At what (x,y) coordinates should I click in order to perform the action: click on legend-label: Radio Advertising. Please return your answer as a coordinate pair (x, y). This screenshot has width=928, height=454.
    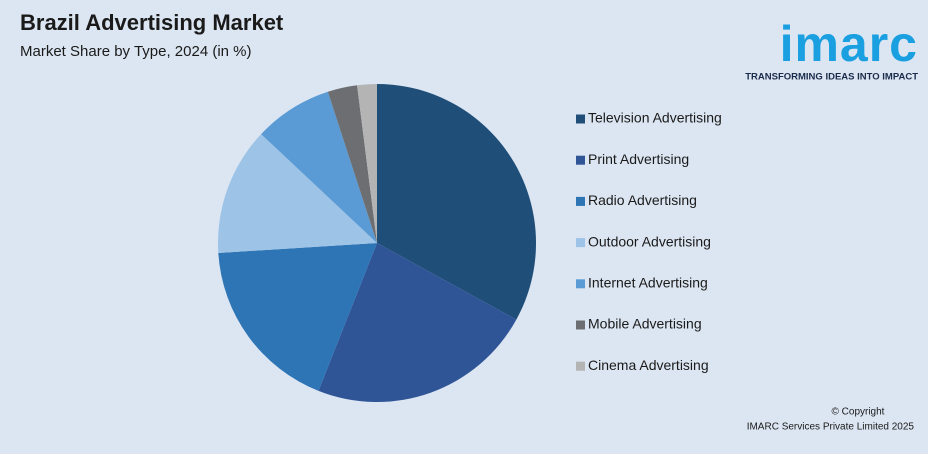
    Looking at the image, I should click on (642, 200).